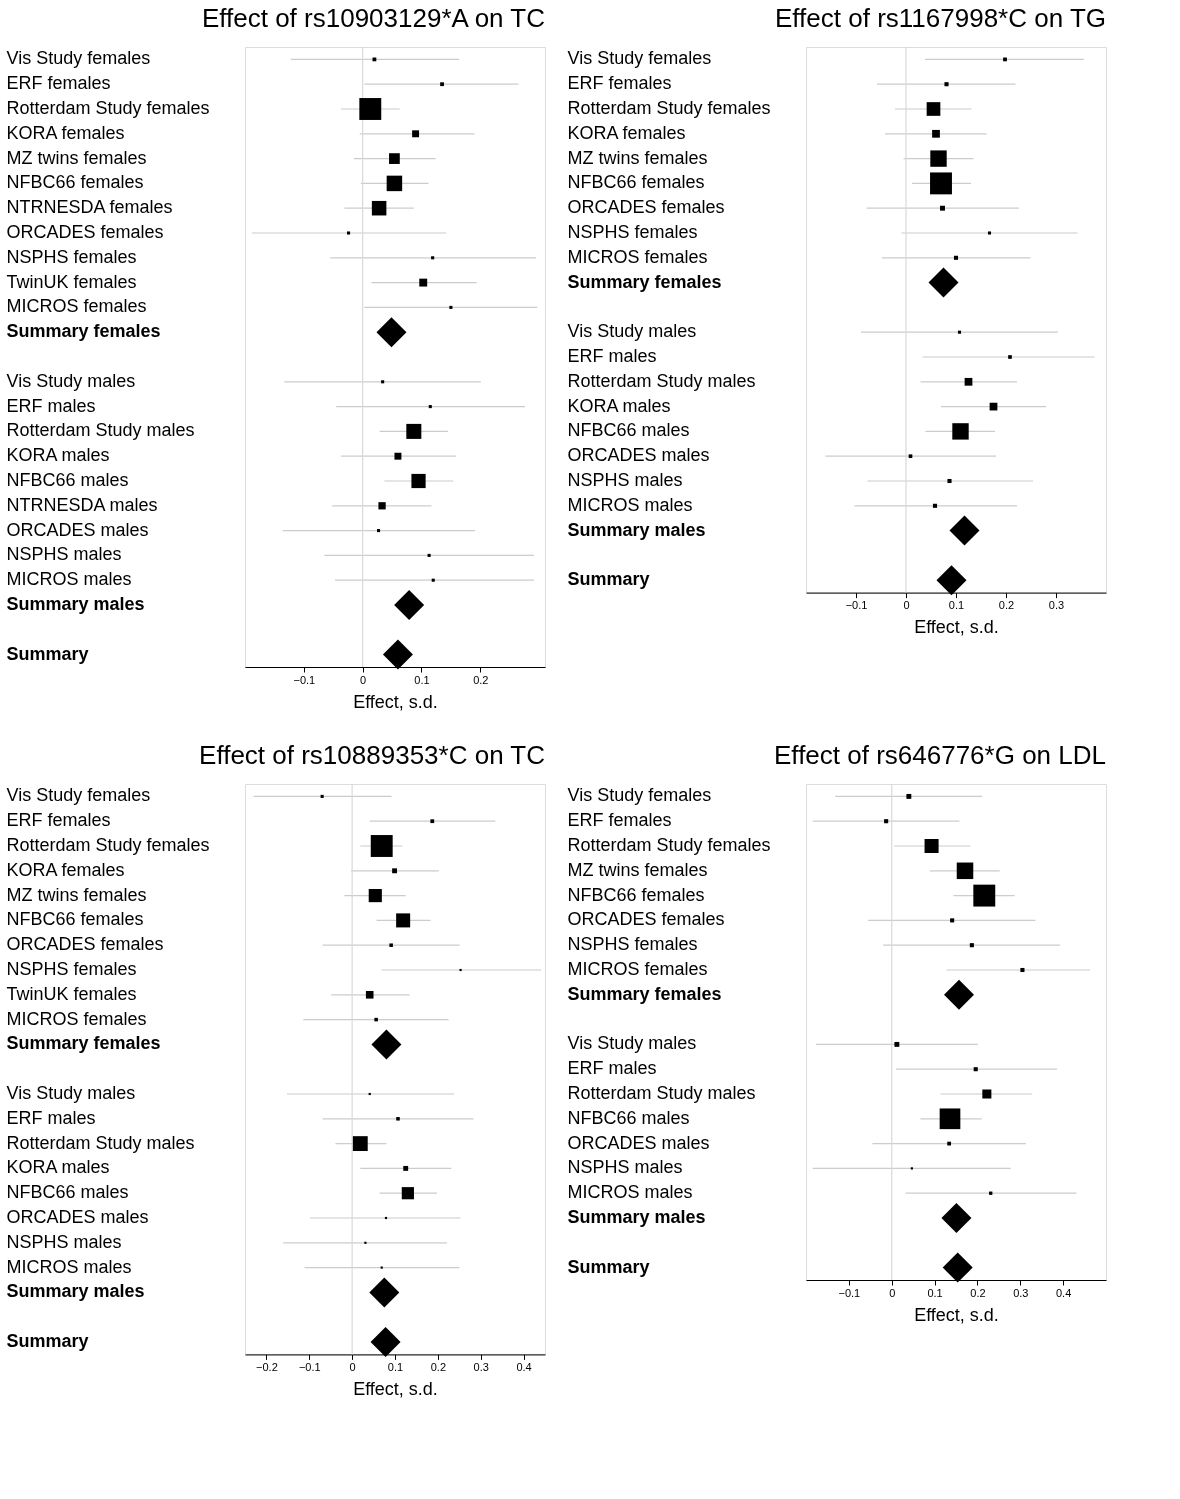  What do you see at coordinates (82, 504) in the screenshot?
I see `y-tick-label: NTRNESDA males` at bounding box center [82, 504].